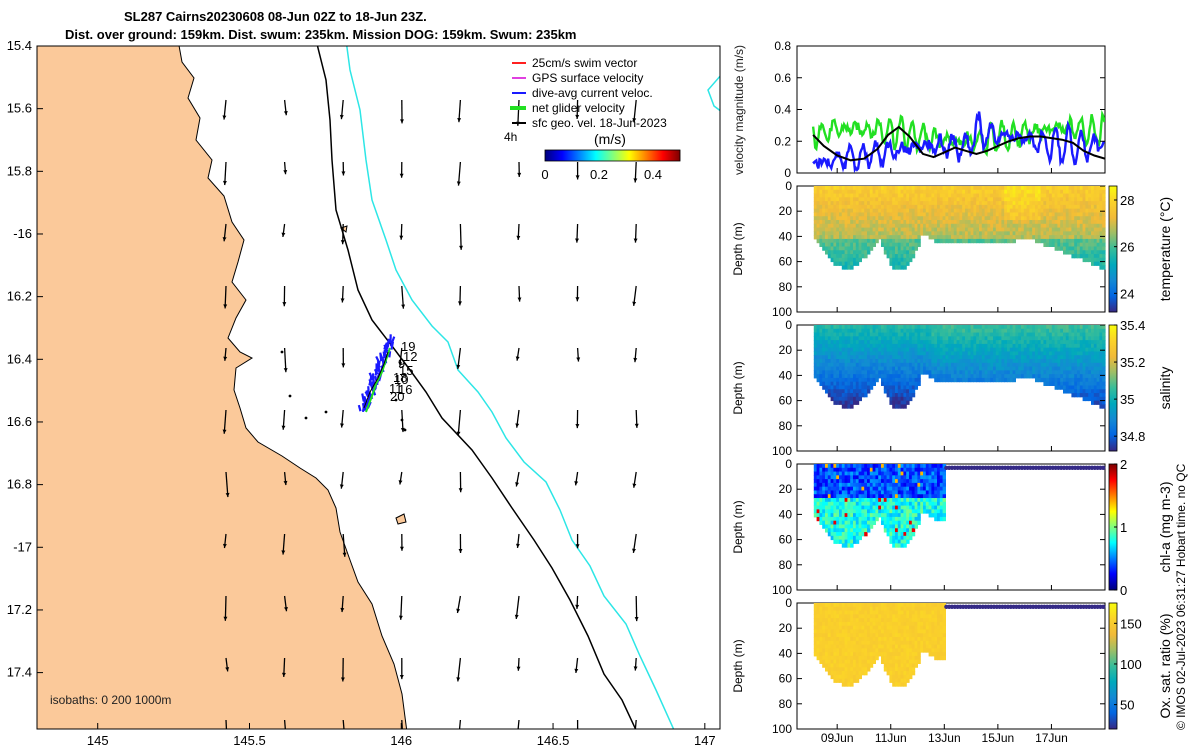  I want to click on glider-track, so click(376, 373).